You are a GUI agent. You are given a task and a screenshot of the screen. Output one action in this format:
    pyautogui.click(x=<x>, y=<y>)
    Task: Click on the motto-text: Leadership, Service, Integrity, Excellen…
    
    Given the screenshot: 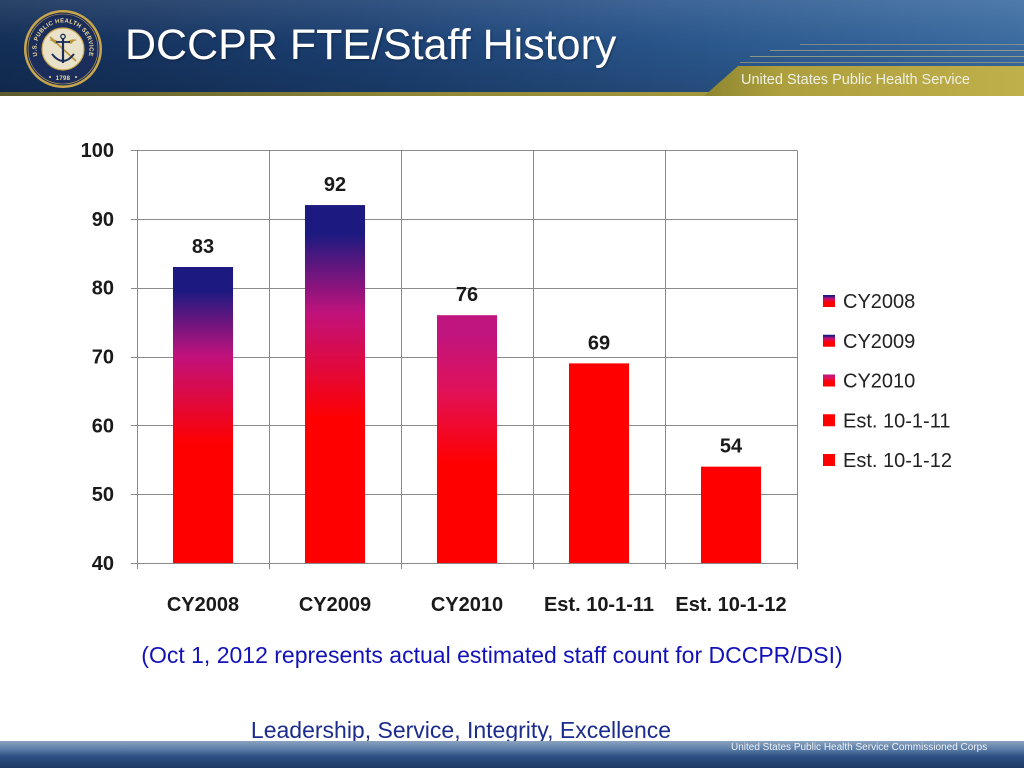 What is the action you would take?
    pyautogui.click(x=461, y=730)
    